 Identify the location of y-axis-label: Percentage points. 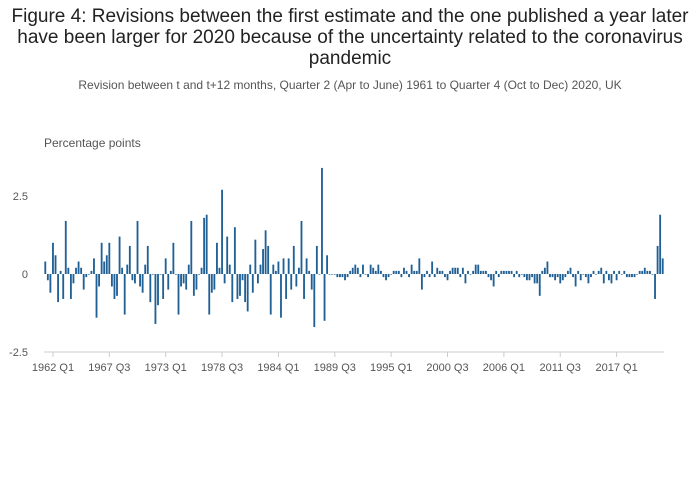
(92, 143).